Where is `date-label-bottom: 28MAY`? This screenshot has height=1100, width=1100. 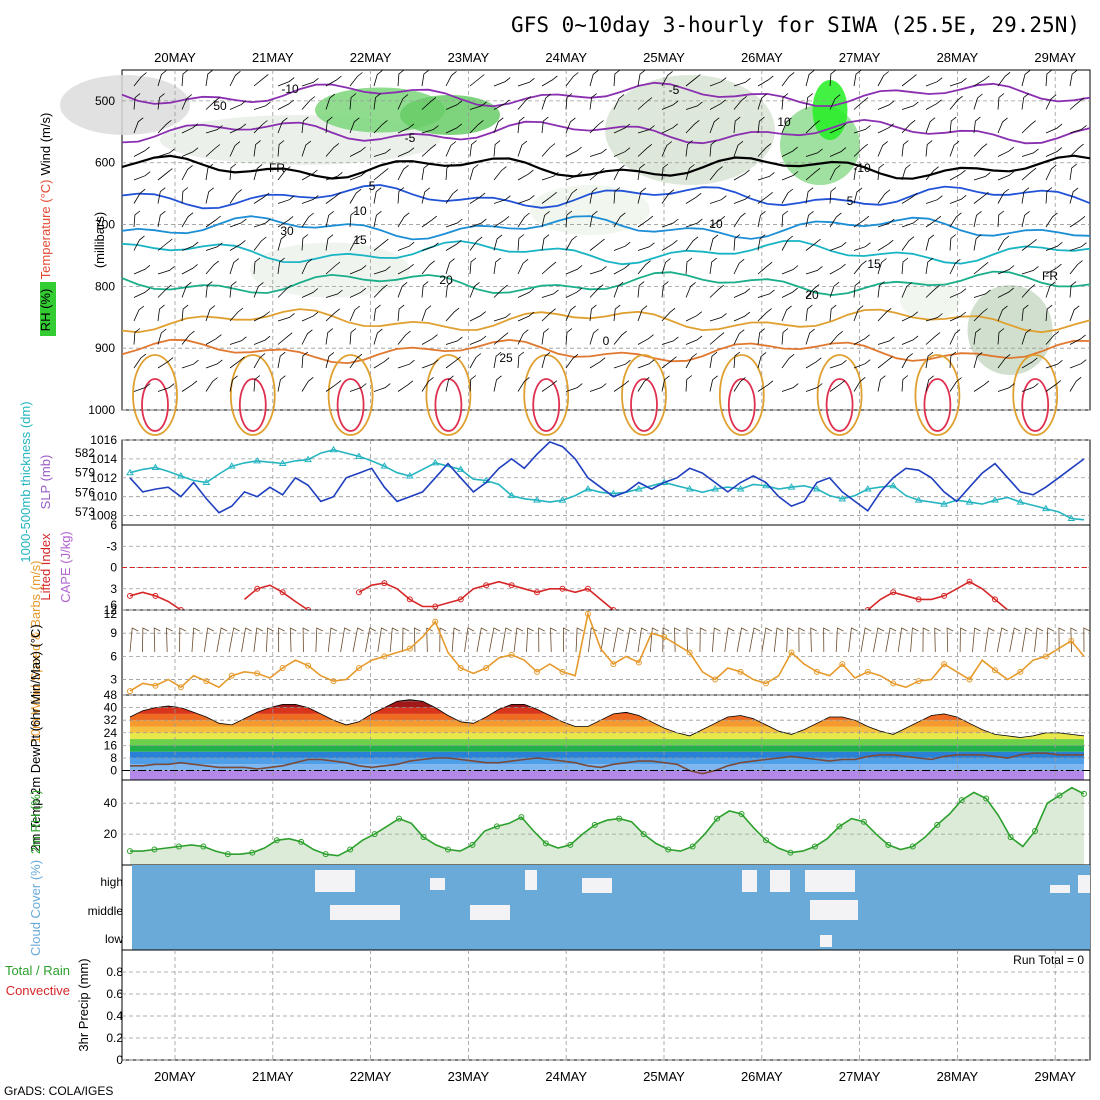 date-label-bottom: 28MAY is located at coordinates (958, 1076).